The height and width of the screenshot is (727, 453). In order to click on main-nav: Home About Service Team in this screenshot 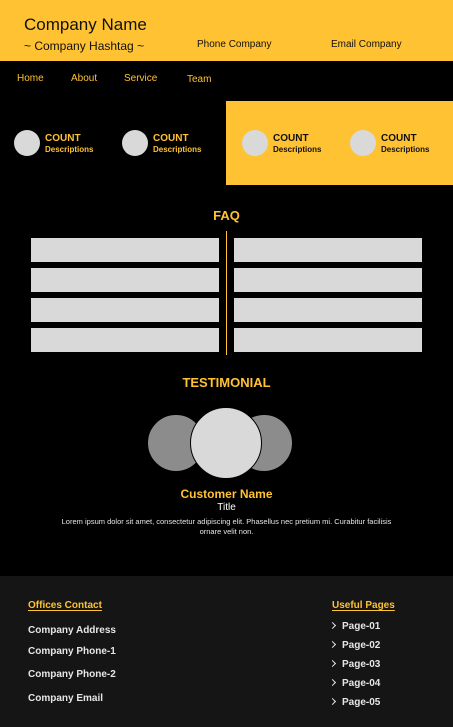, I will do `click(226, 81)`.